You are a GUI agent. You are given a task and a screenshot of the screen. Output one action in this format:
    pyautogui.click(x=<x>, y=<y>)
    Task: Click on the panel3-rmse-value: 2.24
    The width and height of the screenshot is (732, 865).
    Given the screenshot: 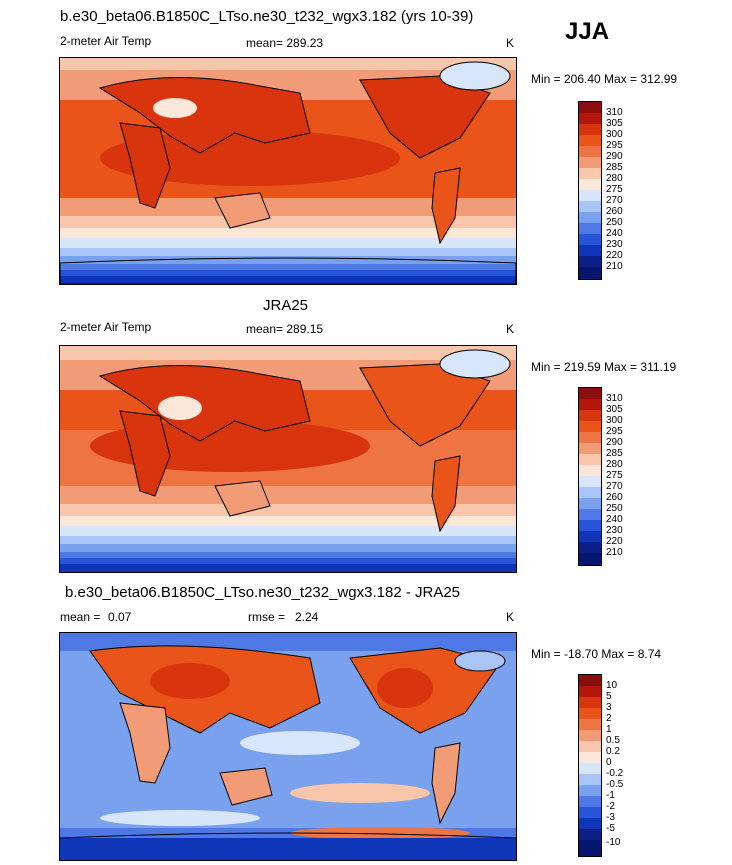 What is the action you would take?
    pyautogui.click(x=307, y=617)
    